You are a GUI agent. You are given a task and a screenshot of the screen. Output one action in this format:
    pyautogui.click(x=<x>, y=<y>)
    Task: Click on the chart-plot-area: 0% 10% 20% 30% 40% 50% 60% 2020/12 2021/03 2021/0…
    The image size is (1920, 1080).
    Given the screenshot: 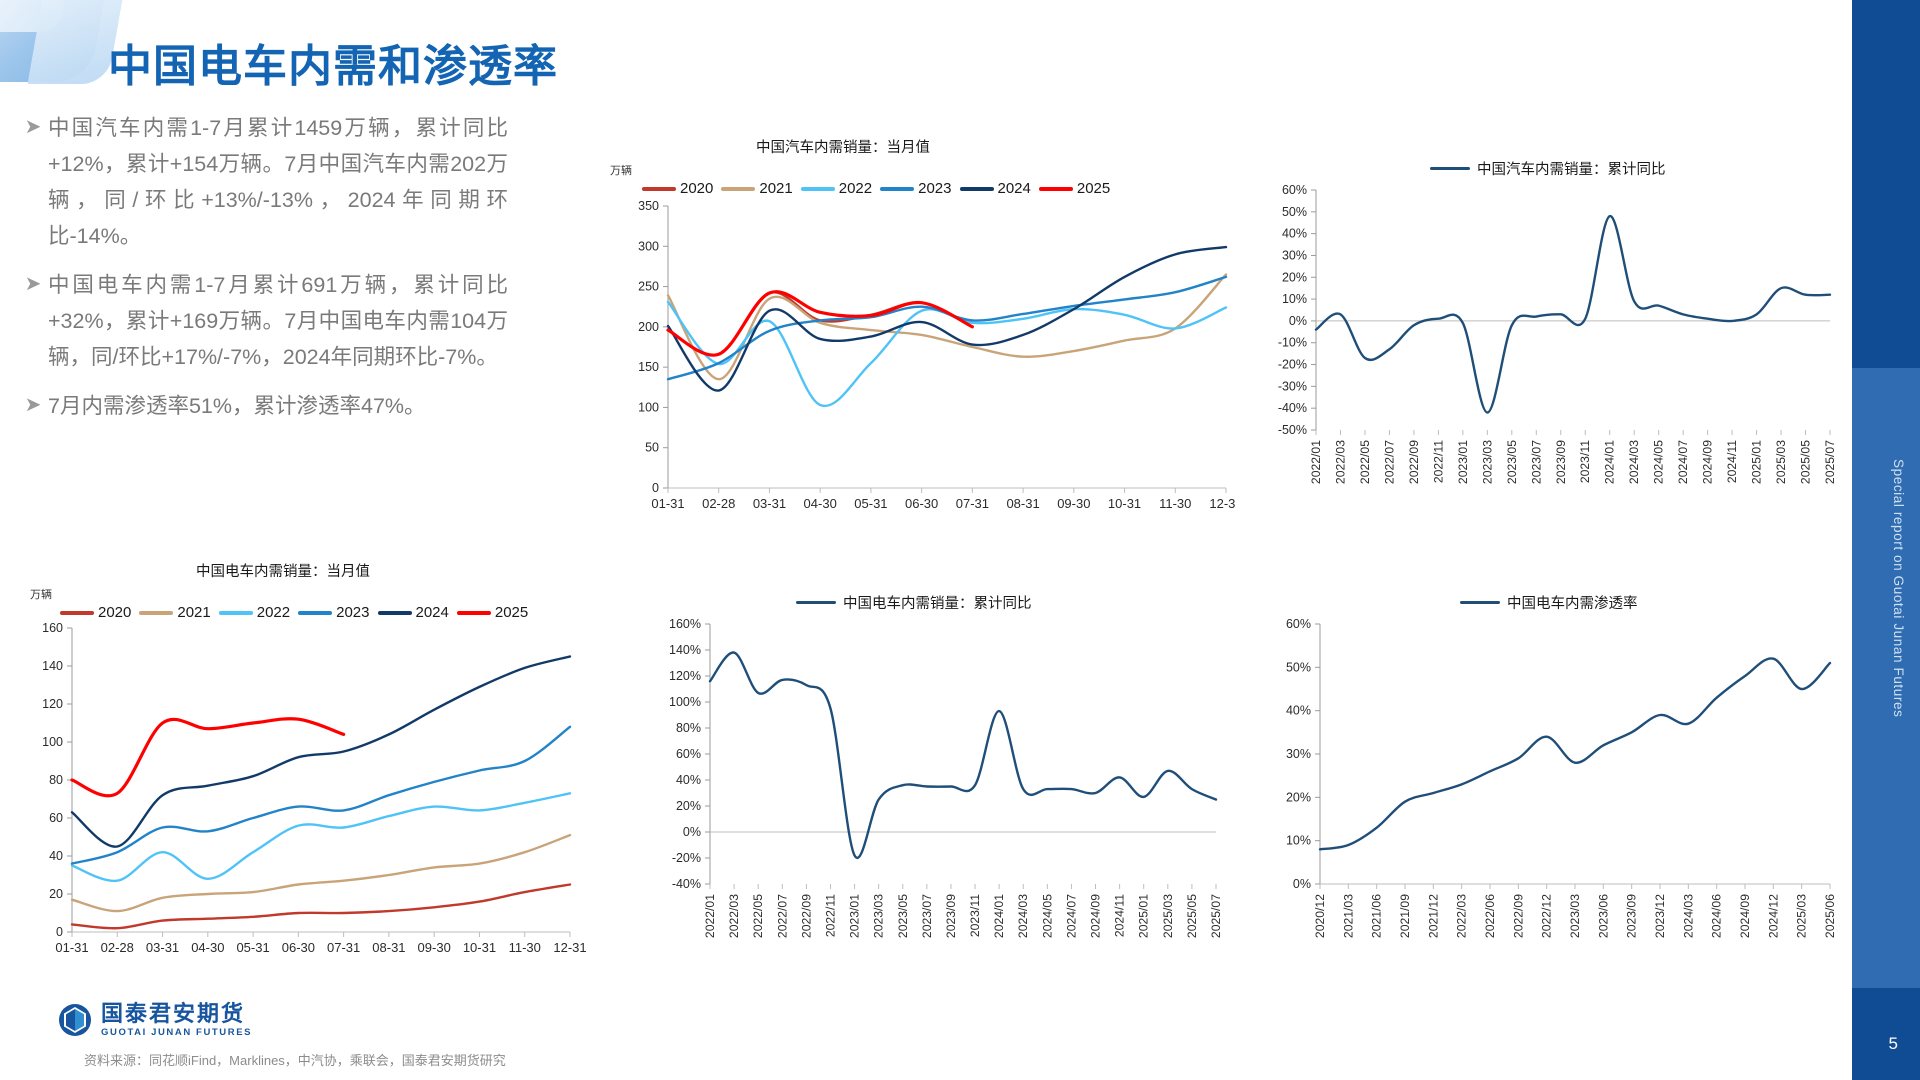 What is the action you would take?
    pyautogui.click(x=1561, y=777)
    